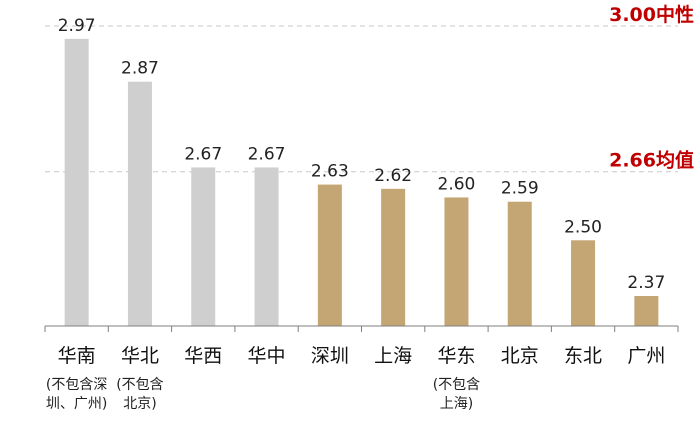 The height and width of the screenshot is (424, 700). Describe the element at coordinates (393, 176) in the screenshot. I see `bar-value-label: 2.62` at that location.